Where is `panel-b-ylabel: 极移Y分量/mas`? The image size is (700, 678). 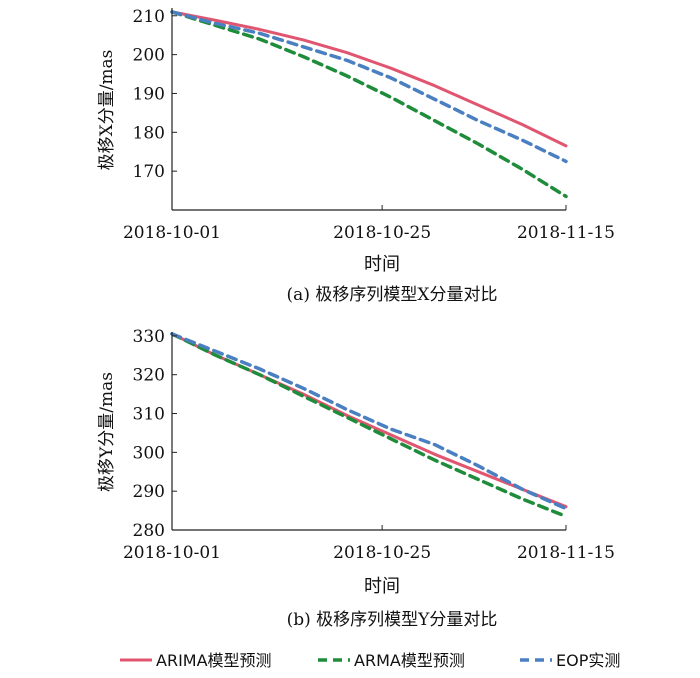 panel-b-ylabel: 极移Y分量/mas is located at coordinates (107, 432).